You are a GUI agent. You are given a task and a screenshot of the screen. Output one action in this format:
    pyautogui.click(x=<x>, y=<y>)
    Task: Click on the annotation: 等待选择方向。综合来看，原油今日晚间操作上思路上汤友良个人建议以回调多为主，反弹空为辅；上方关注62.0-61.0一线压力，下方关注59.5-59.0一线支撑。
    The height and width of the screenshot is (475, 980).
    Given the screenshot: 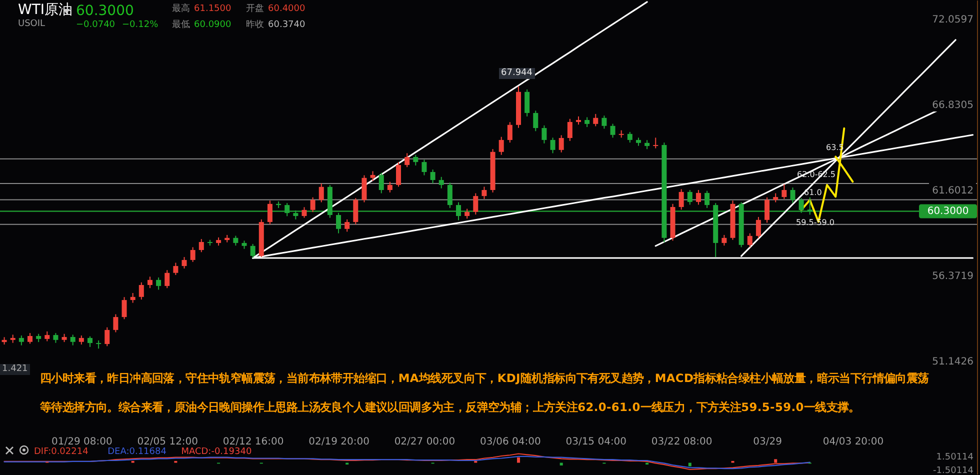 What is the action you would take?
    pyautogui.click(x=450, y=407)
    